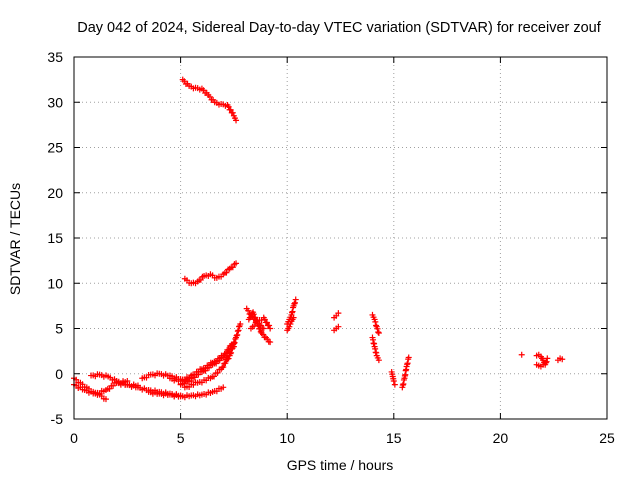  I want to click on y-tick-label: 5, so click(59, 329).